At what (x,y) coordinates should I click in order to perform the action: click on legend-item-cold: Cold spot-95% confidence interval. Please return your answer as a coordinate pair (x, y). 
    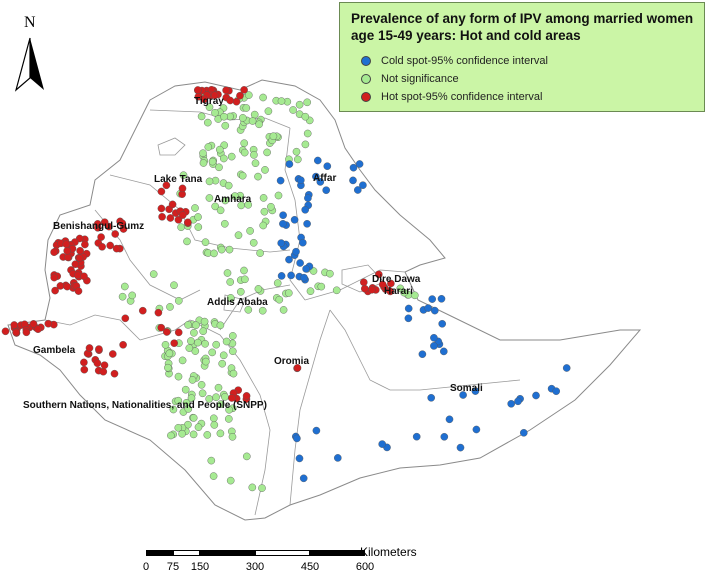
    Looking at the image, I should click on (454, 61).